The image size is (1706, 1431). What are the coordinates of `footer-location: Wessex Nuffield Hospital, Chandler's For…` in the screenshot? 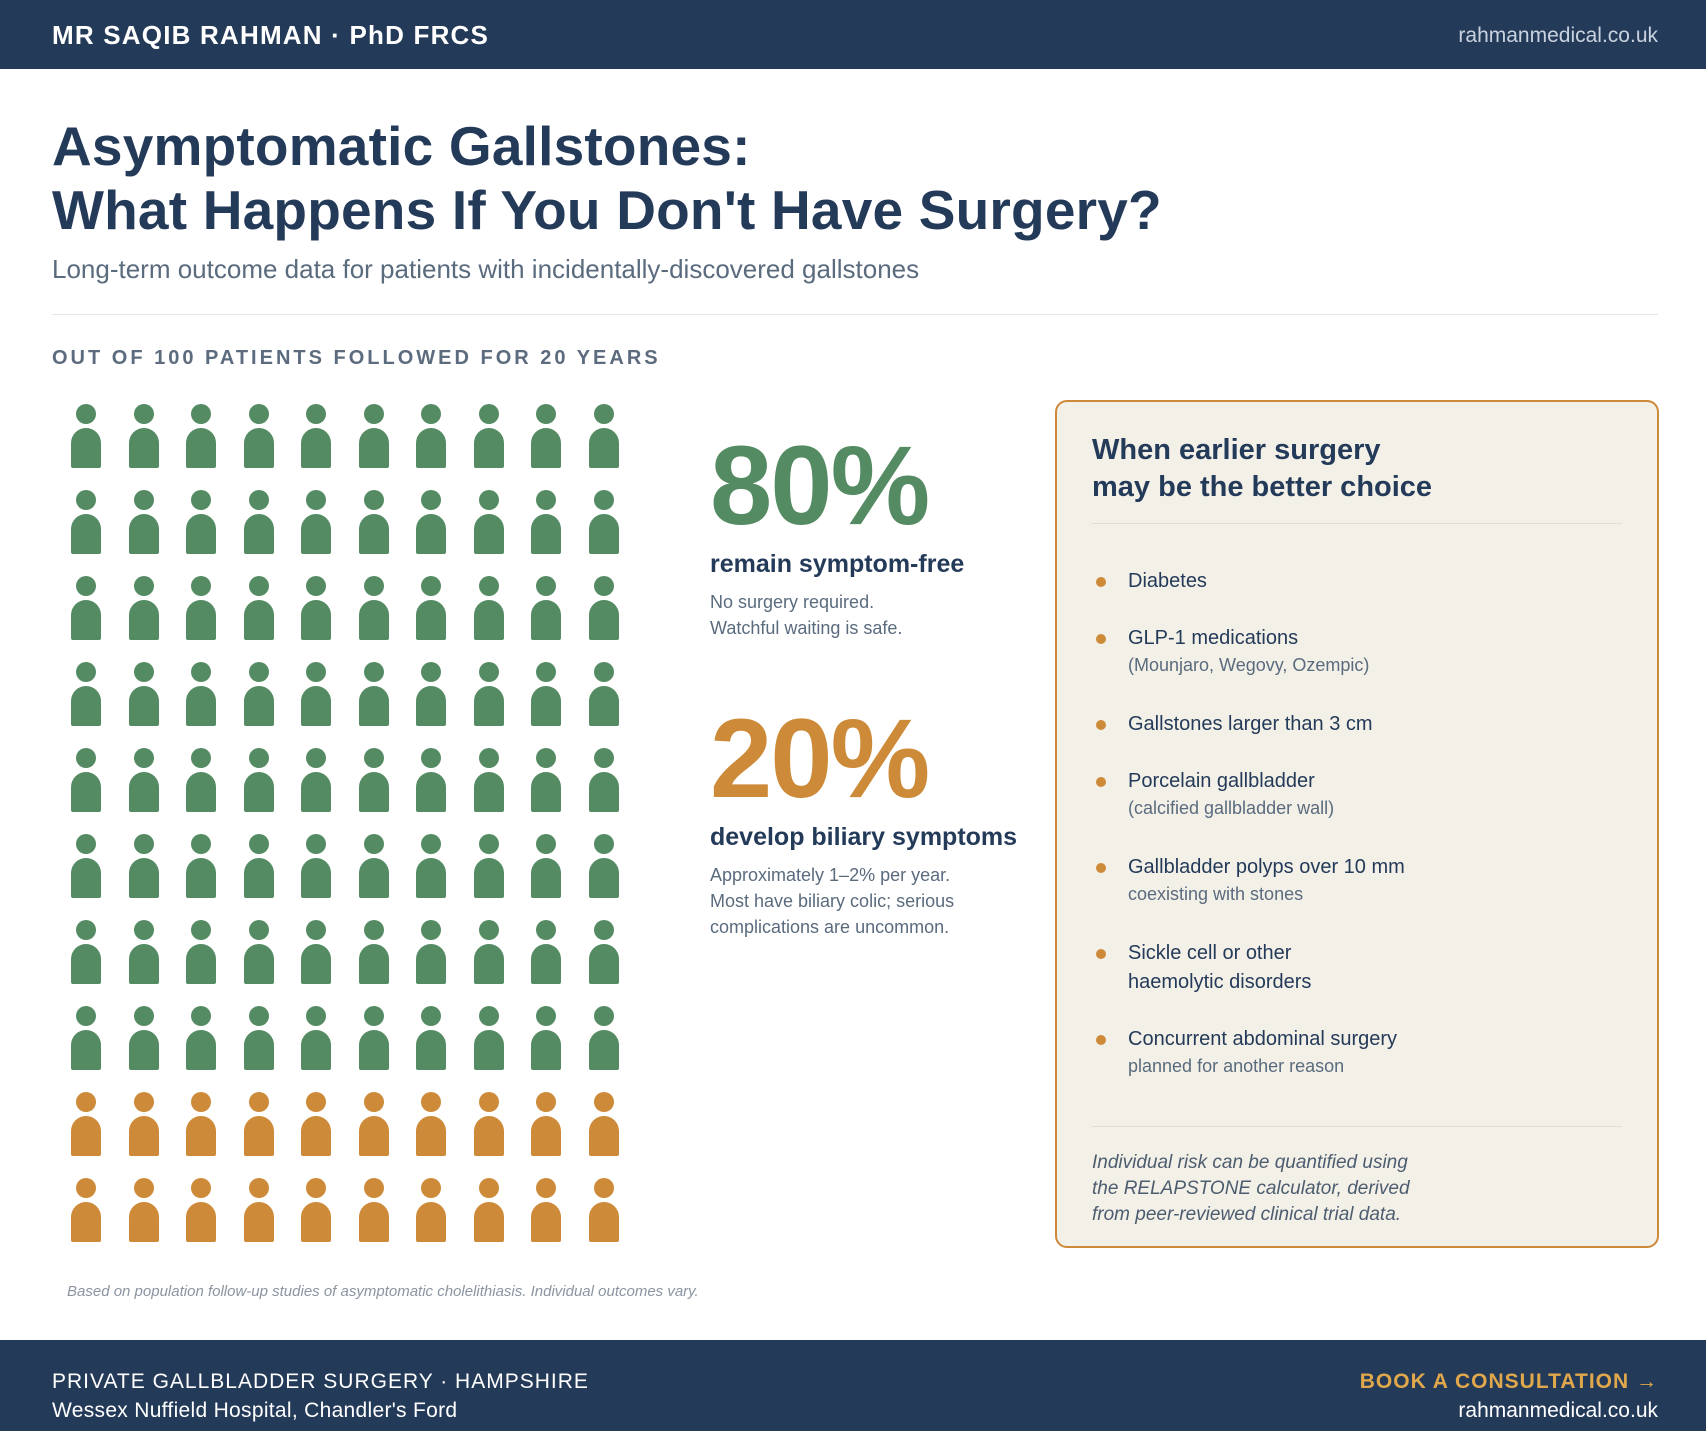 It's located at (255, 1410).